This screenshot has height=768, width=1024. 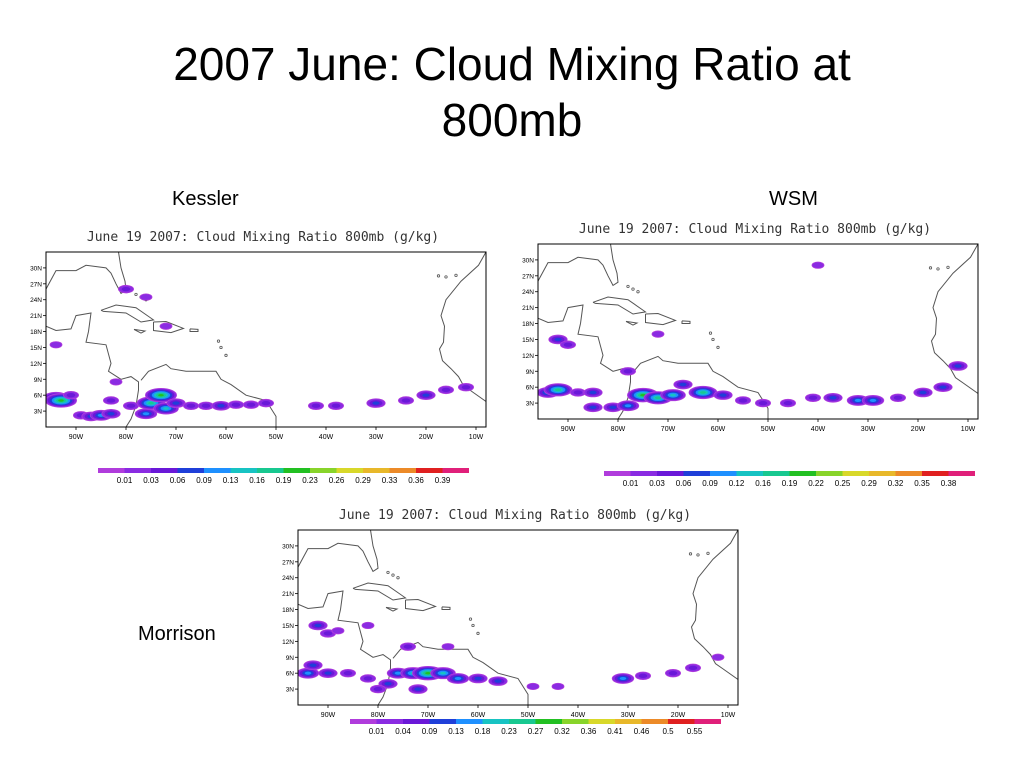 I want to click on colorbar-label: 0.5, so click(x=668, y=731).